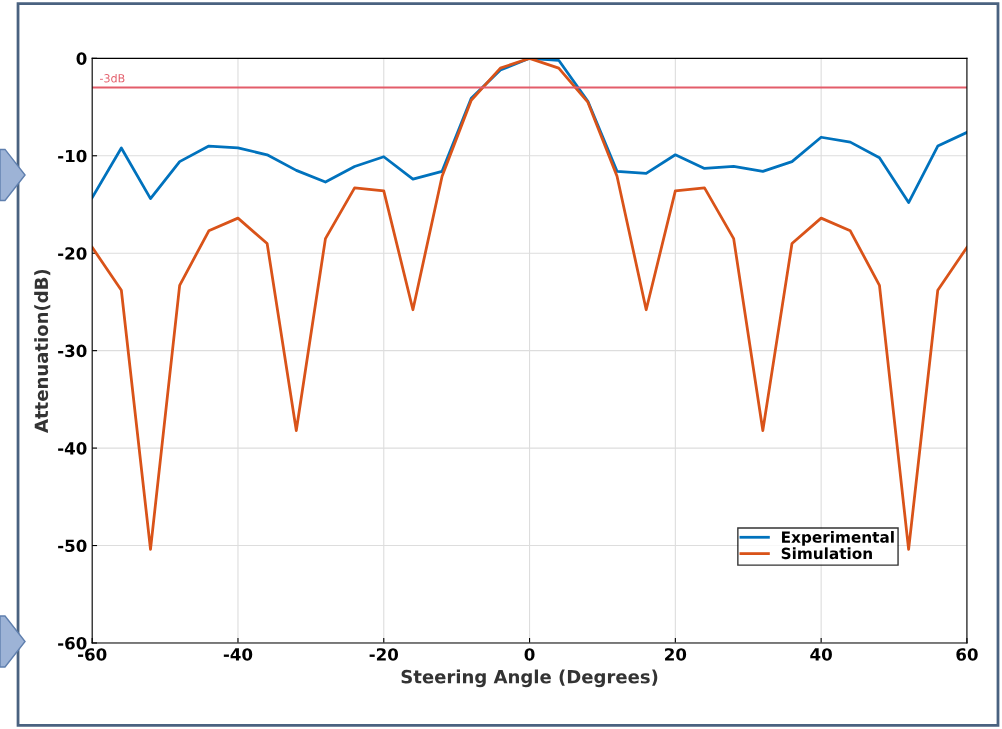  What do you see at coordinates (676, 654) in the screenshot?
I see `x-tick-label: 20` at bounding box center [676, 654].